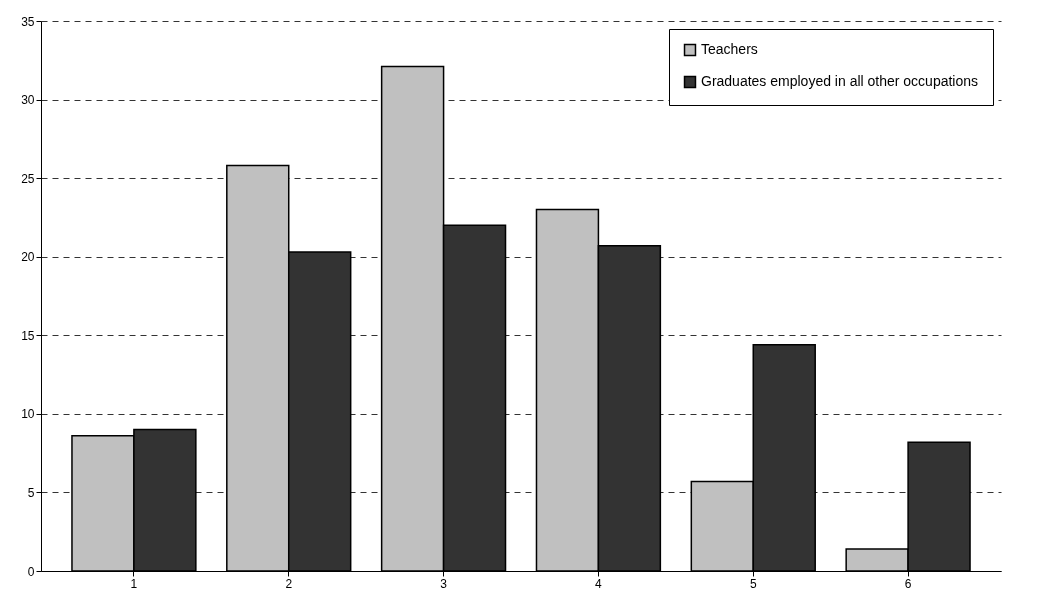 The height and width of the screenshot is (603, 1053). Describe the element at coordinates (28, 178) in the screenshot. I see `y-tick-label: 25` at that location.